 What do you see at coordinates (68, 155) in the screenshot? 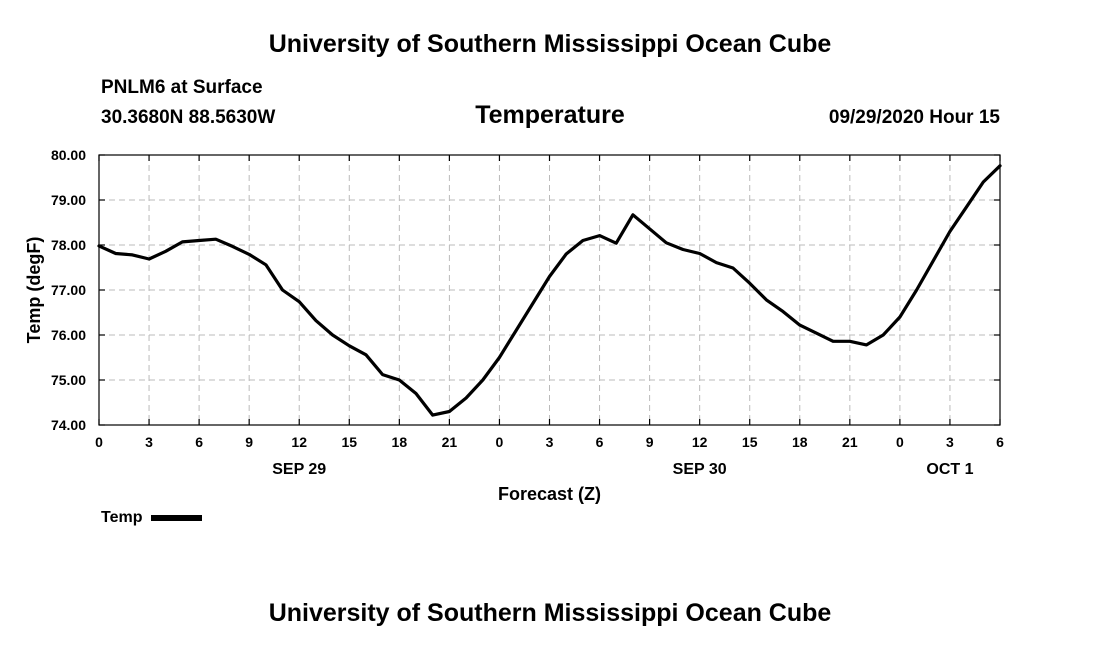
I see `y-tick-label: 80.00` at bounding box center [68, 155].